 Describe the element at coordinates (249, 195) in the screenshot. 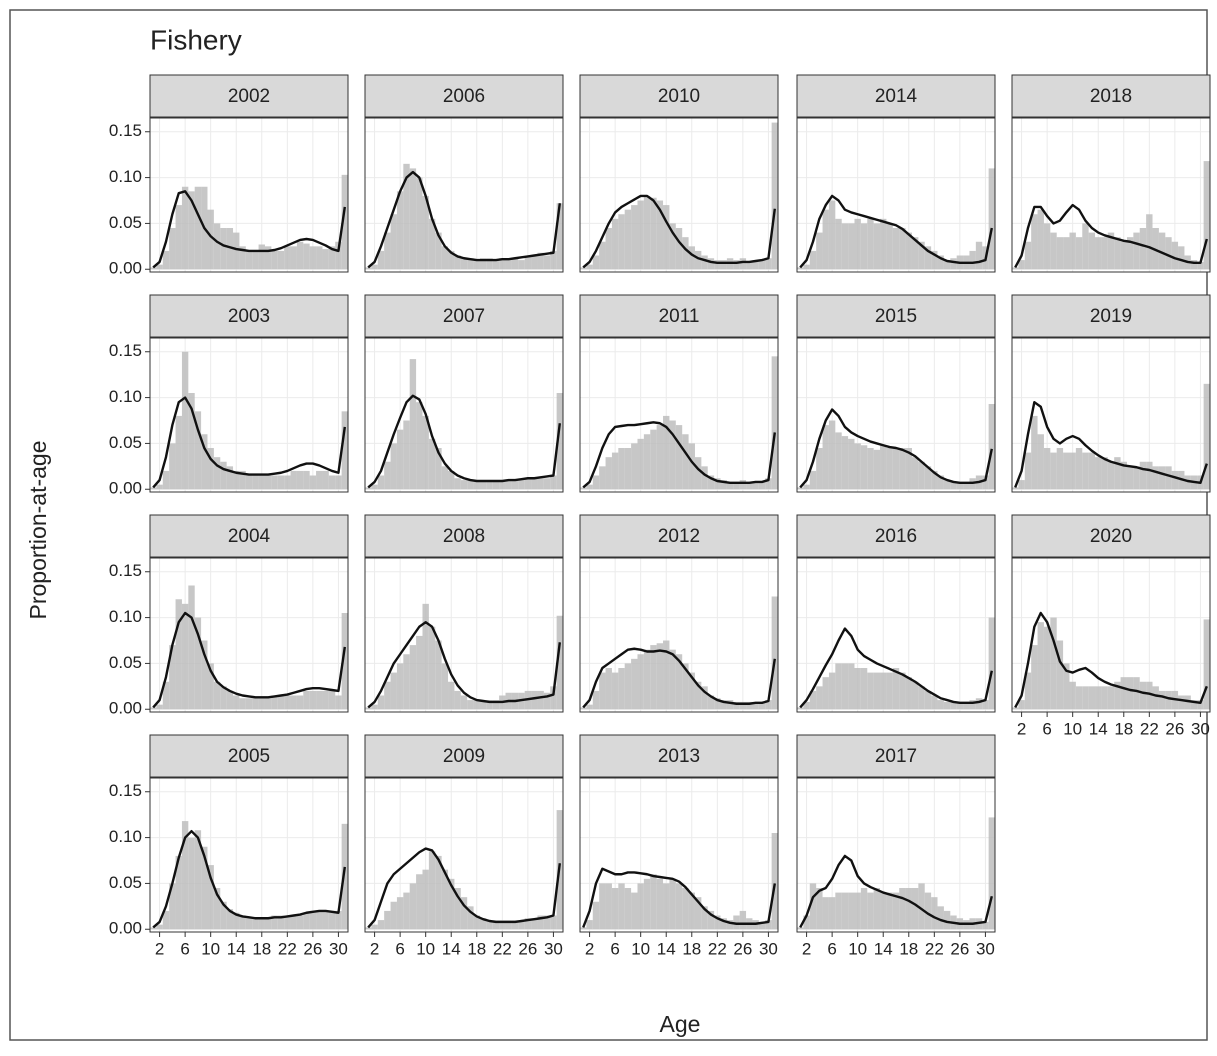

I see `panel-border` at that location.